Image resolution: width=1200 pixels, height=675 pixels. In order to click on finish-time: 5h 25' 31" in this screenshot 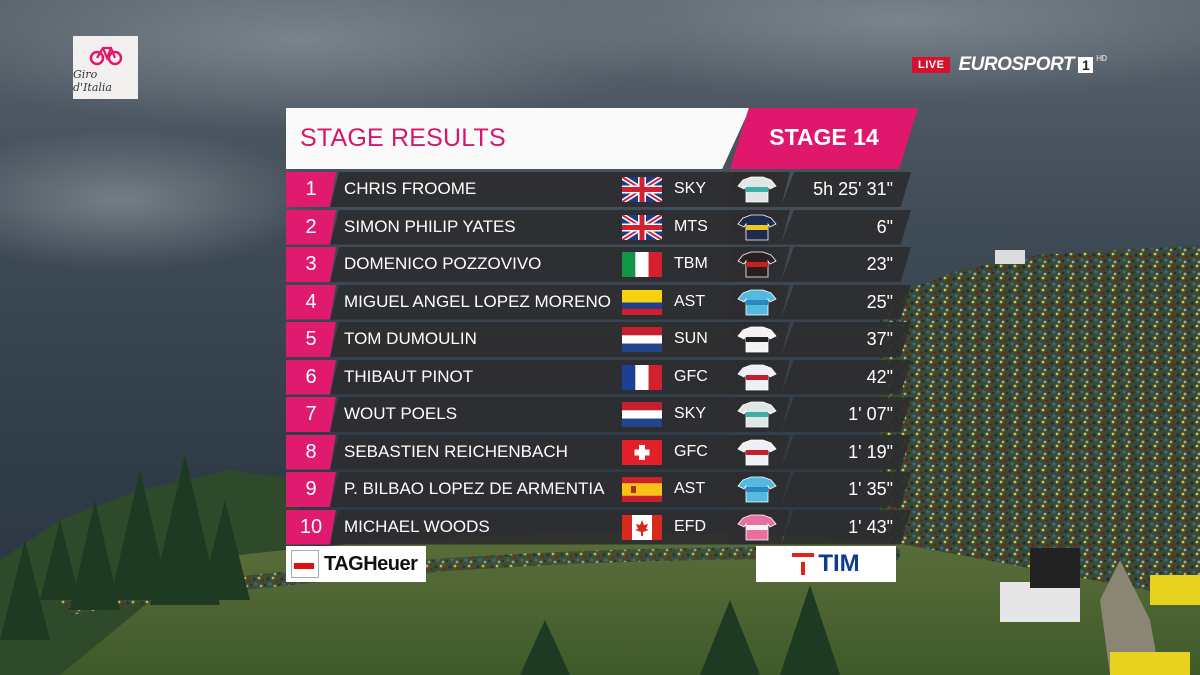, I will do `click(853, 189)`.